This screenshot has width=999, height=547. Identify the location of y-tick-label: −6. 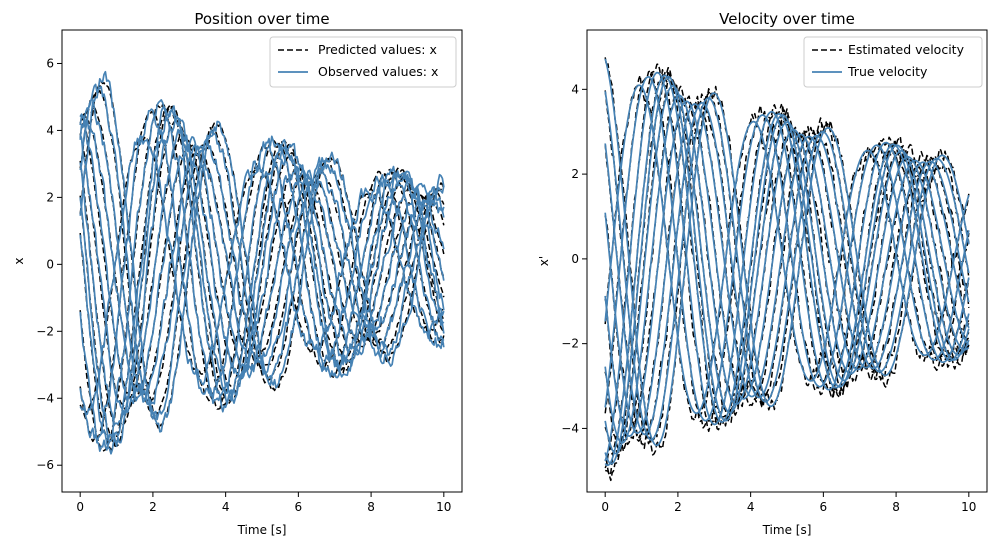
(45, 465).